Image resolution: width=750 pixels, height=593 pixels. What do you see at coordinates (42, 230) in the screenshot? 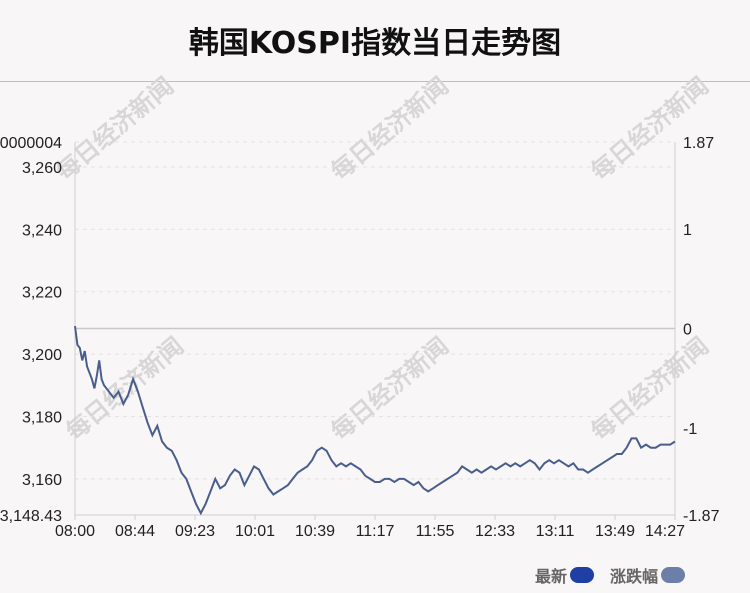
I see `y-left-tick-label: 3,240` at bounding box center [42, 230].